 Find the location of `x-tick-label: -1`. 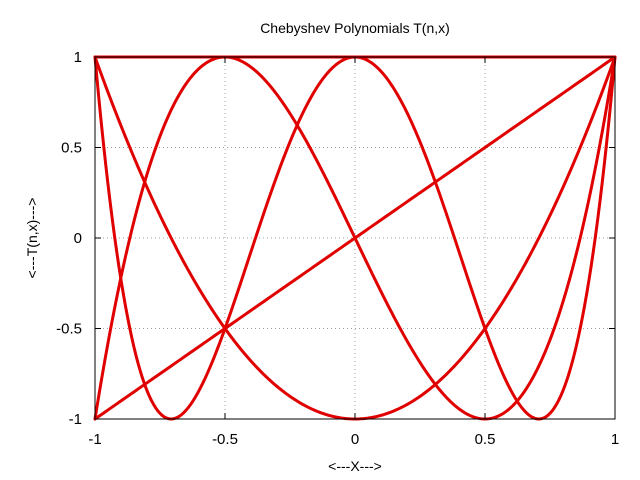

x-tick-label: -1 is located at coordinates (94, 439).